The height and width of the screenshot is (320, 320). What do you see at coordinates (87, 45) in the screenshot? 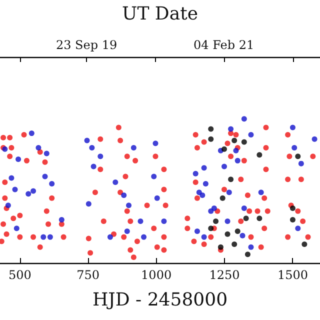
I see `x2-tick-label: 23 Sep 19` at bounding box center [87, 45].